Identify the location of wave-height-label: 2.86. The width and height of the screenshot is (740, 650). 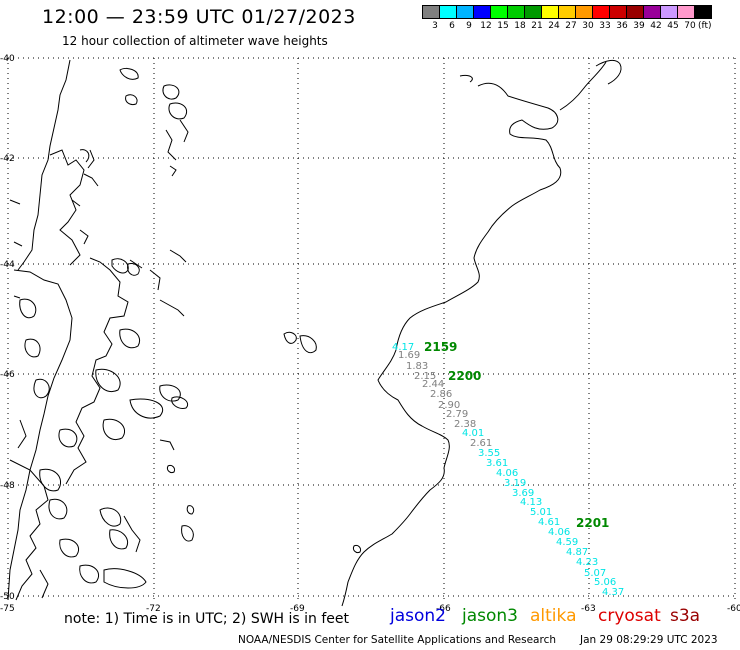
(441, 394).